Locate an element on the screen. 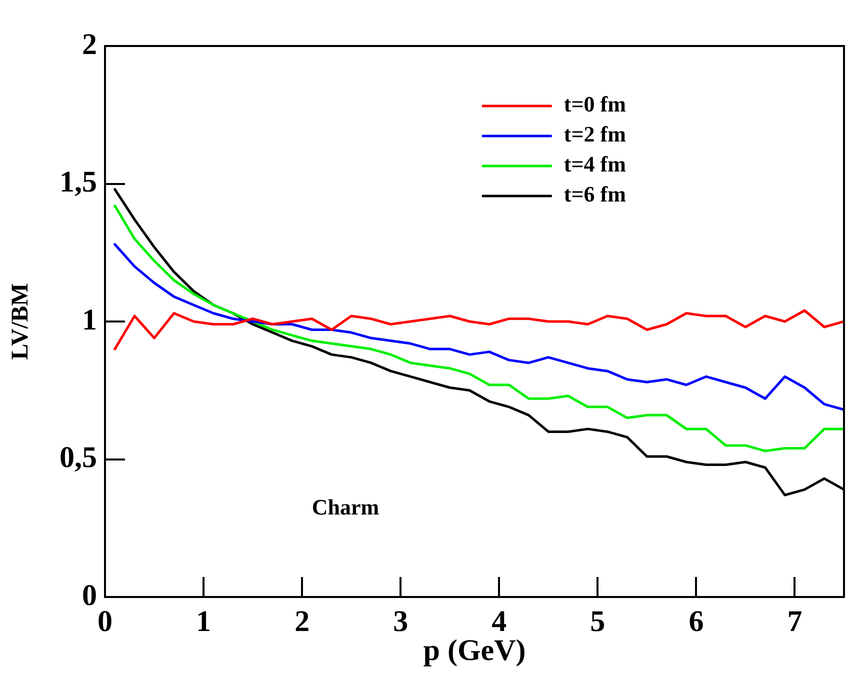 This screenshot has width=848, height=676. annotation: Charm is located at coordinates (346, 507).